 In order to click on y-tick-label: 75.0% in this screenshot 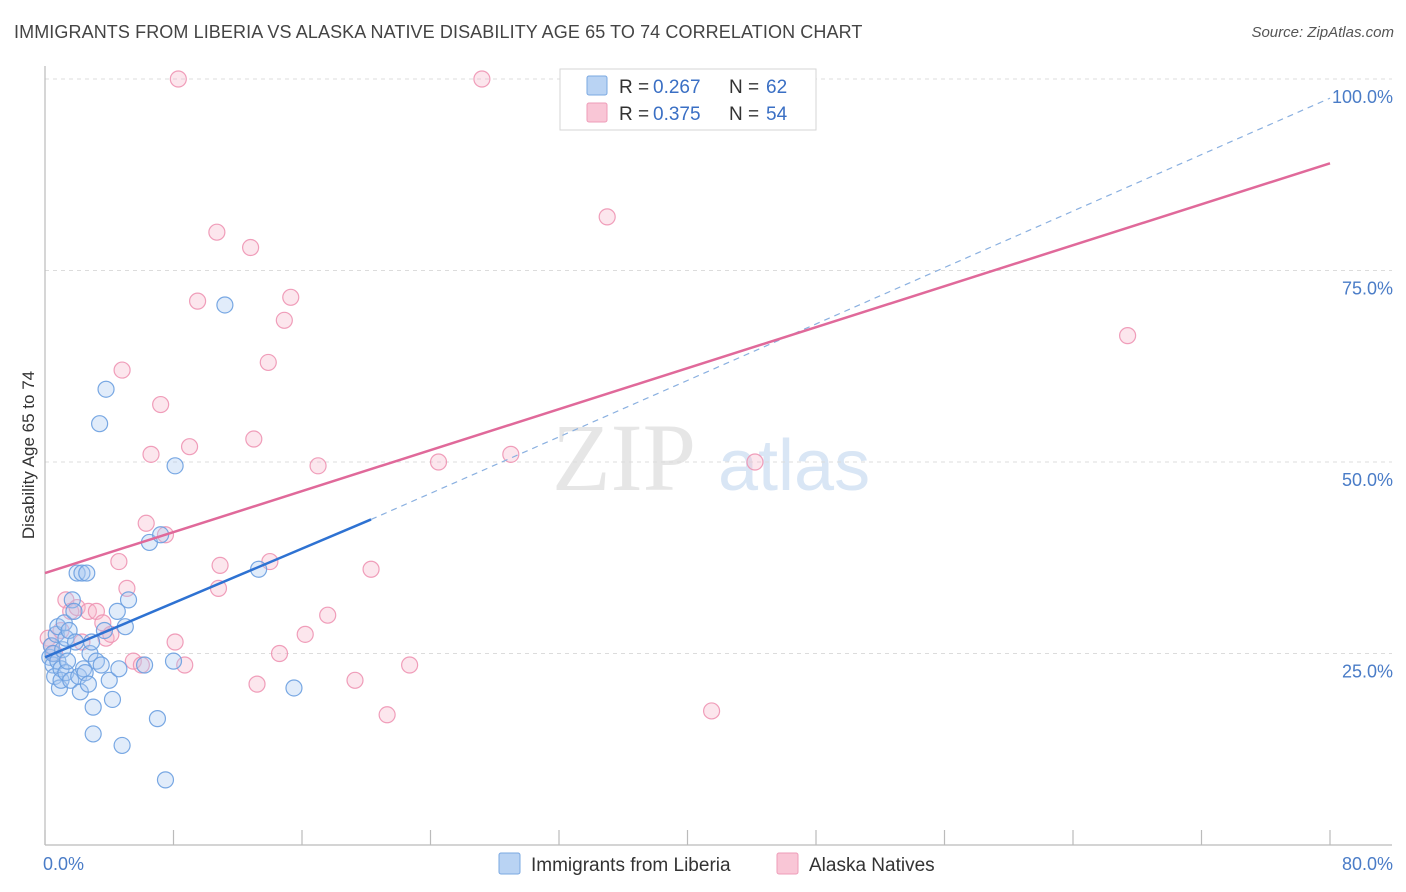, I will do `click(1367, 289)`.